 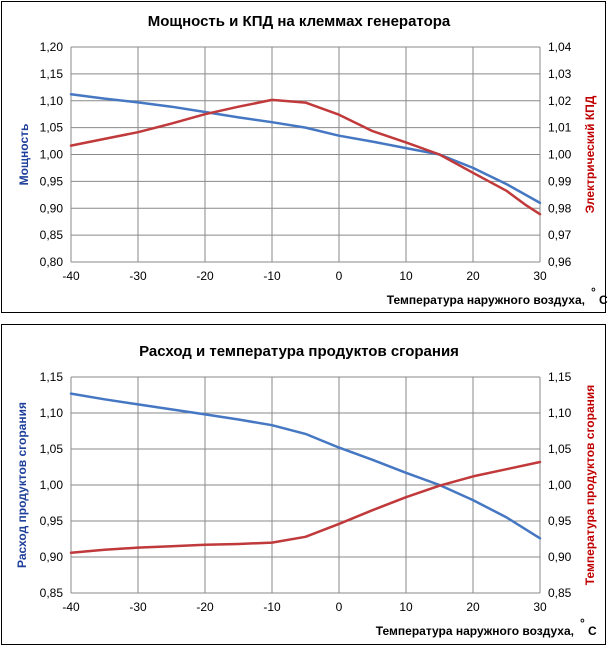 I want to click on y-right-axis-label: Температура продуктов сгорания, so click(x=590, y=485).